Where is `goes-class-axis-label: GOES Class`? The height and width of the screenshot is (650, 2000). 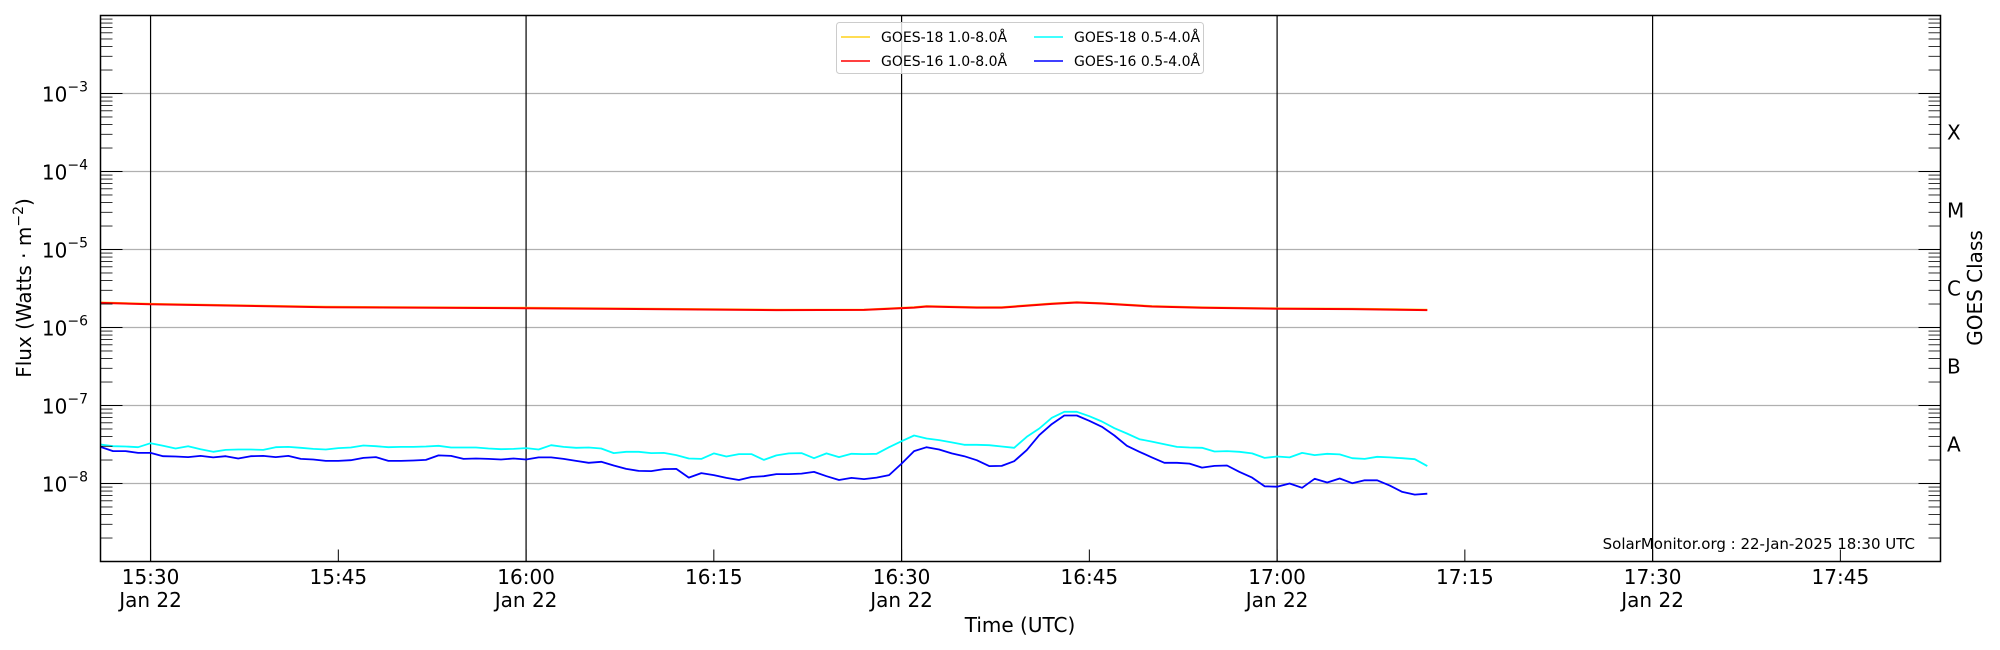 goes-class-axis-label: GOES Class is located at coordinates (1975, 288).